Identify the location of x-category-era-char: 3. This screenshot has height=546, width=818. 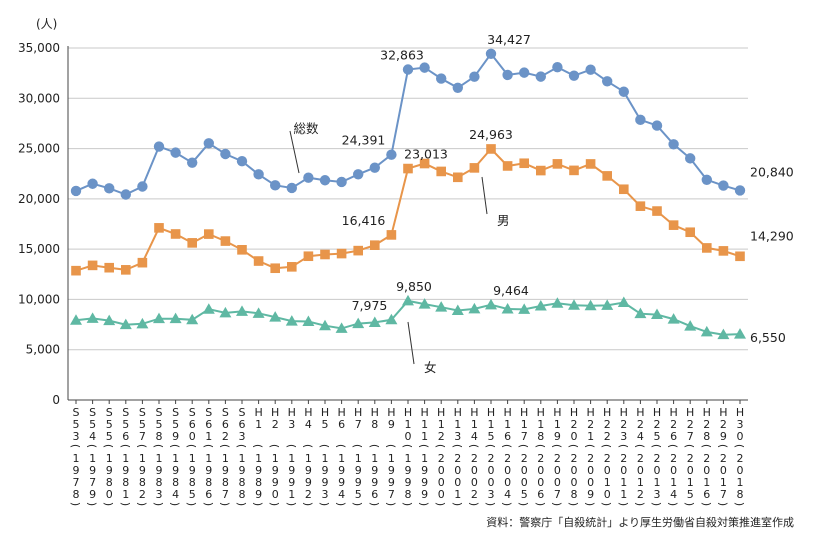
(740, 424).